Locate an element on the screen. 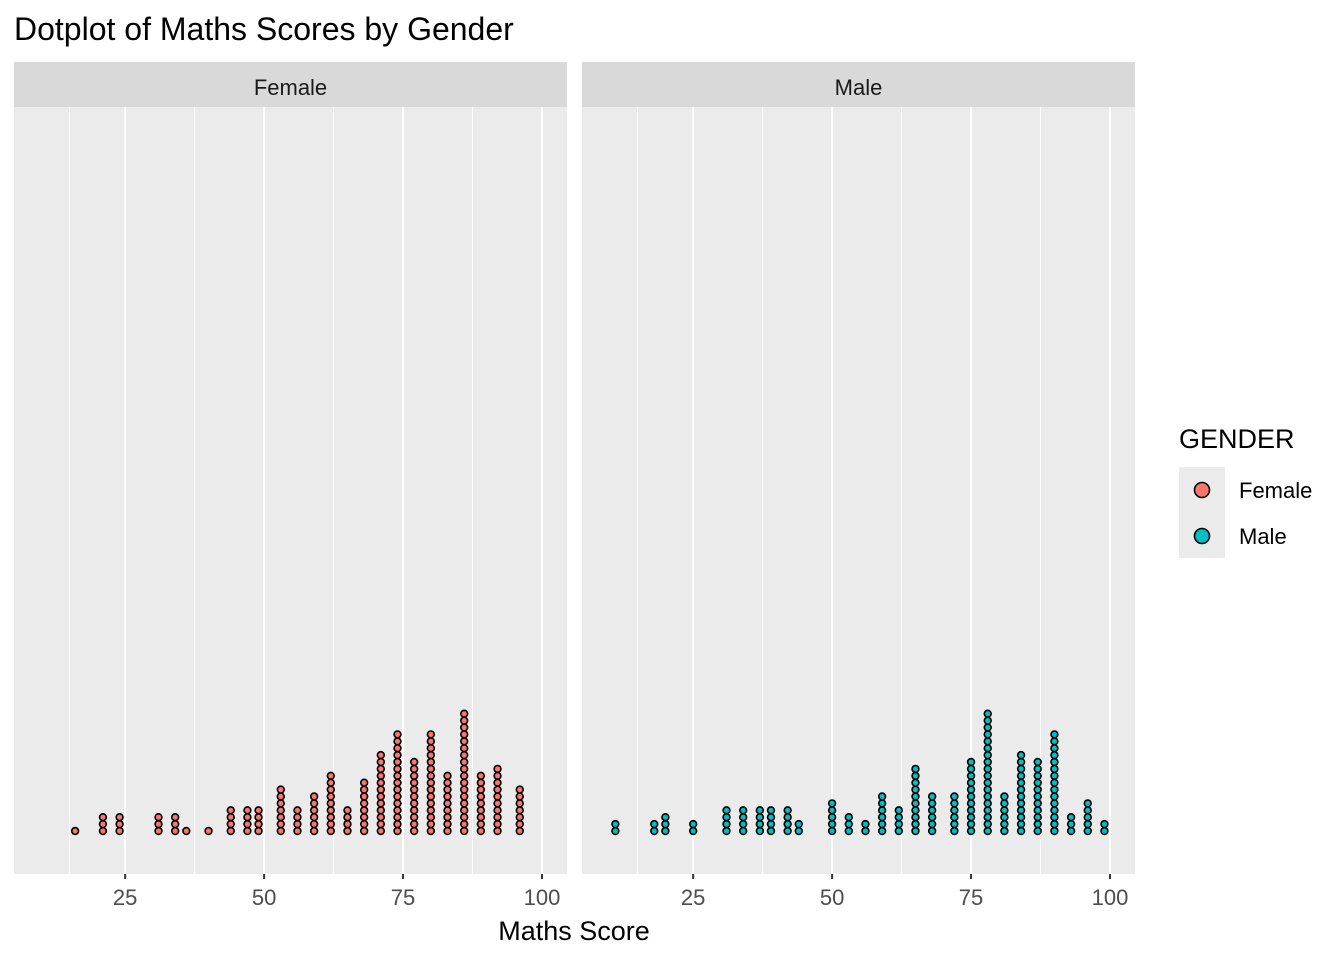  x-tick-label: 75 is located at coordinates (403, 897).